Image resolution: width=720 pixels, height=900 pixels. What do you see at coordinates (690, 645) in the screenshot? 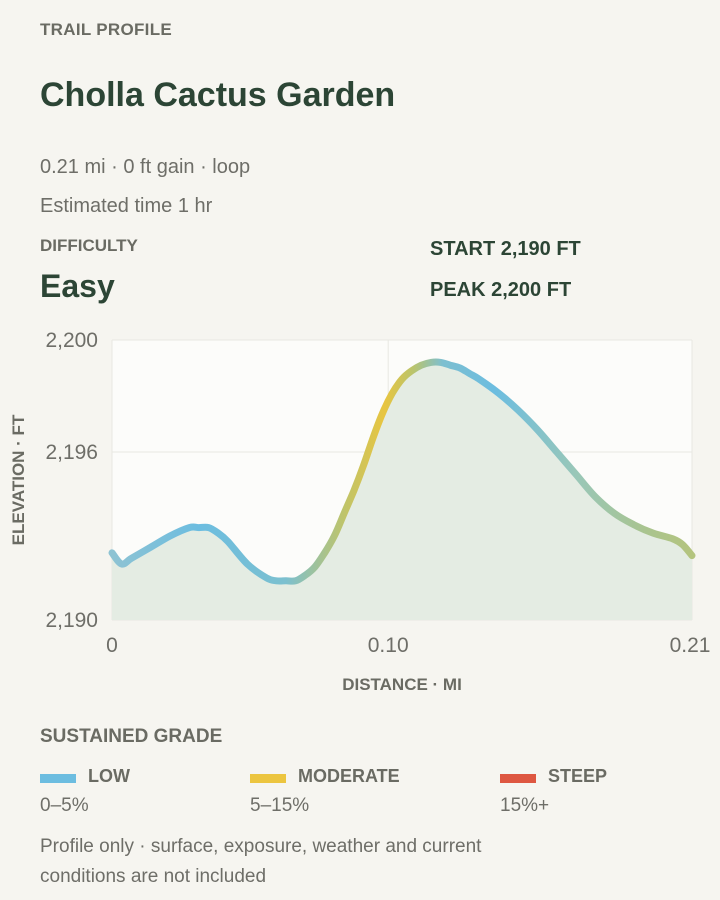
I see `x-tick-label: 0.21` at bounding box center [690, 645].